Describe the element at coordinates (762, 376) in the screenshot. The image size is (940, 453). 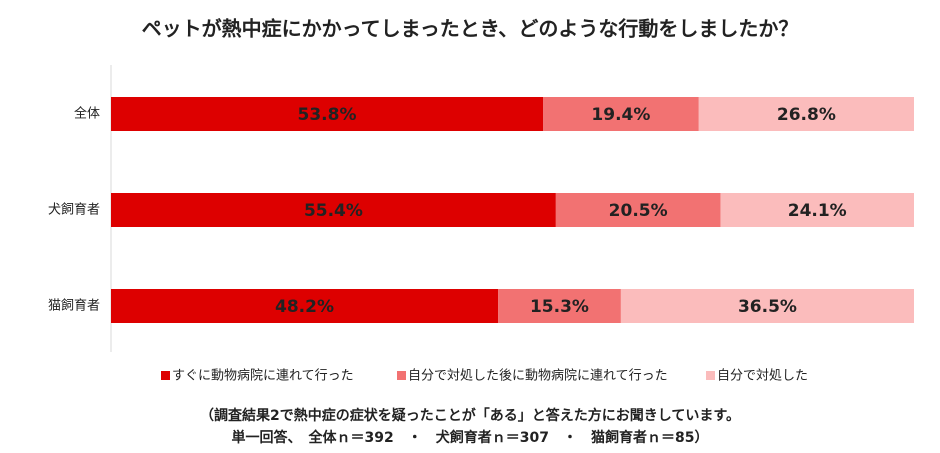
I see `legend-label: 自分で対処した` at that location.